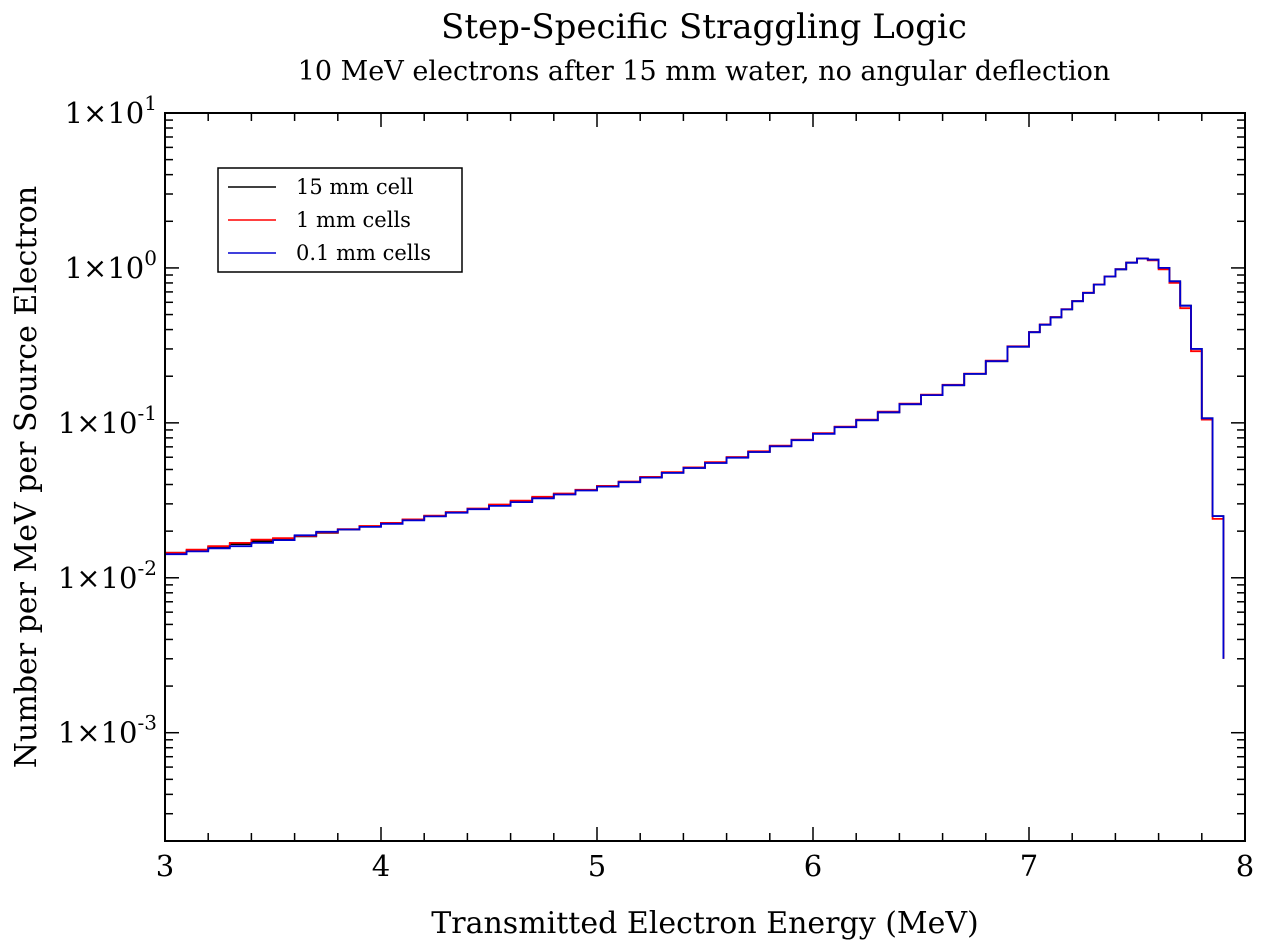 This screenshot has height=951, width=1265. What do you see at coordinates (355, 187) in the screenshot?
I see `legend-label-15mm: 15 mm cell` at bounding box center [355, 187].